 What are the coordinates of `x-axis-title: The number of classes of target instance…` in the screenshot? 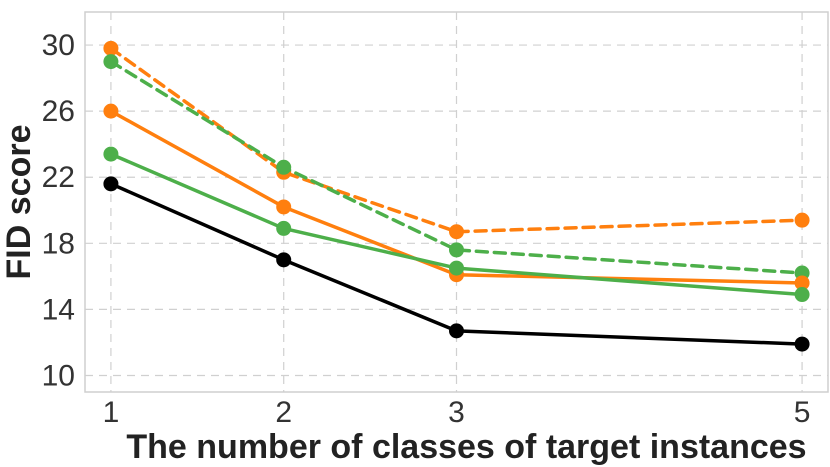 It's located at (466, 447).